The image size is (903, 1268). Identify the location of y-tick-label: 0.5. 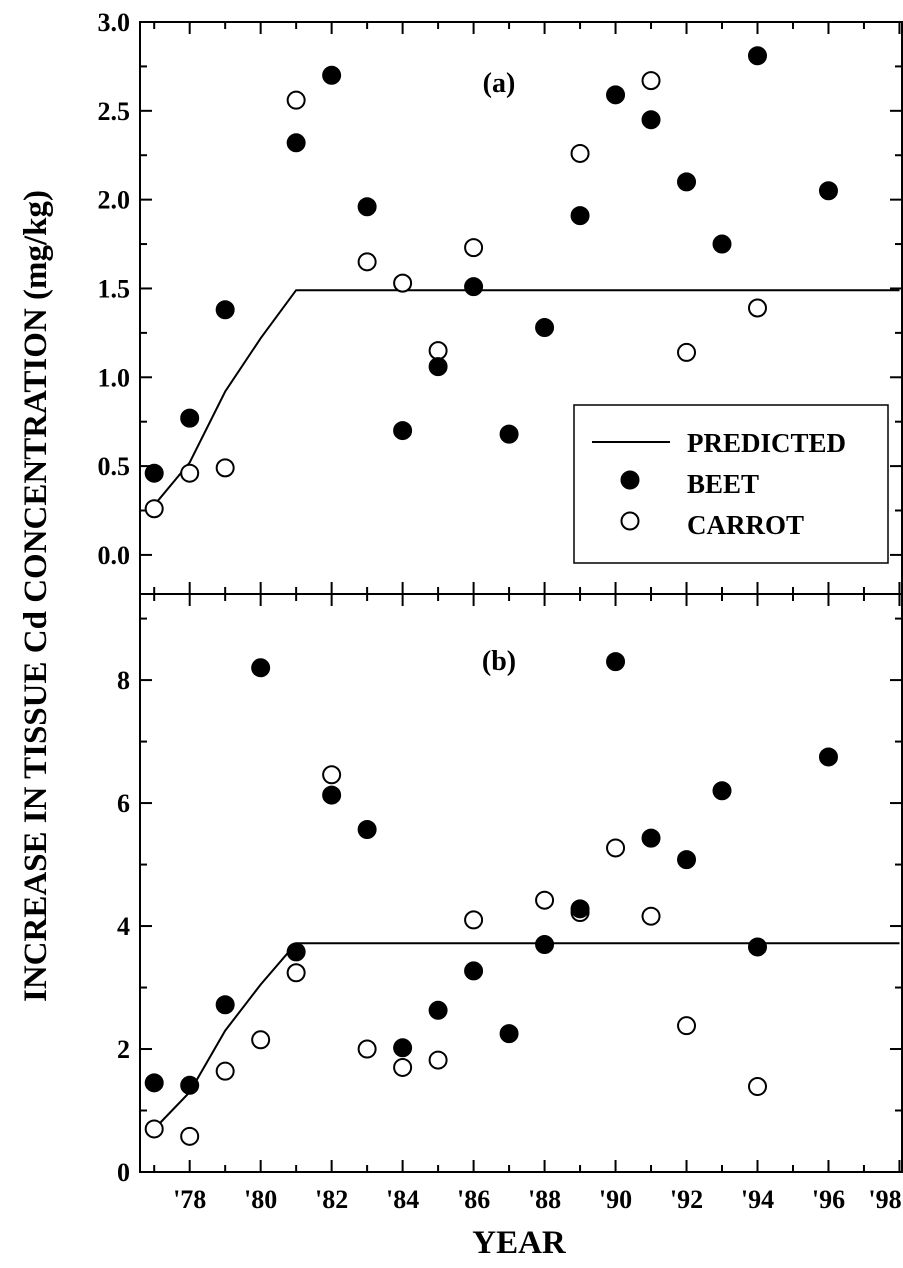
(114, 466).